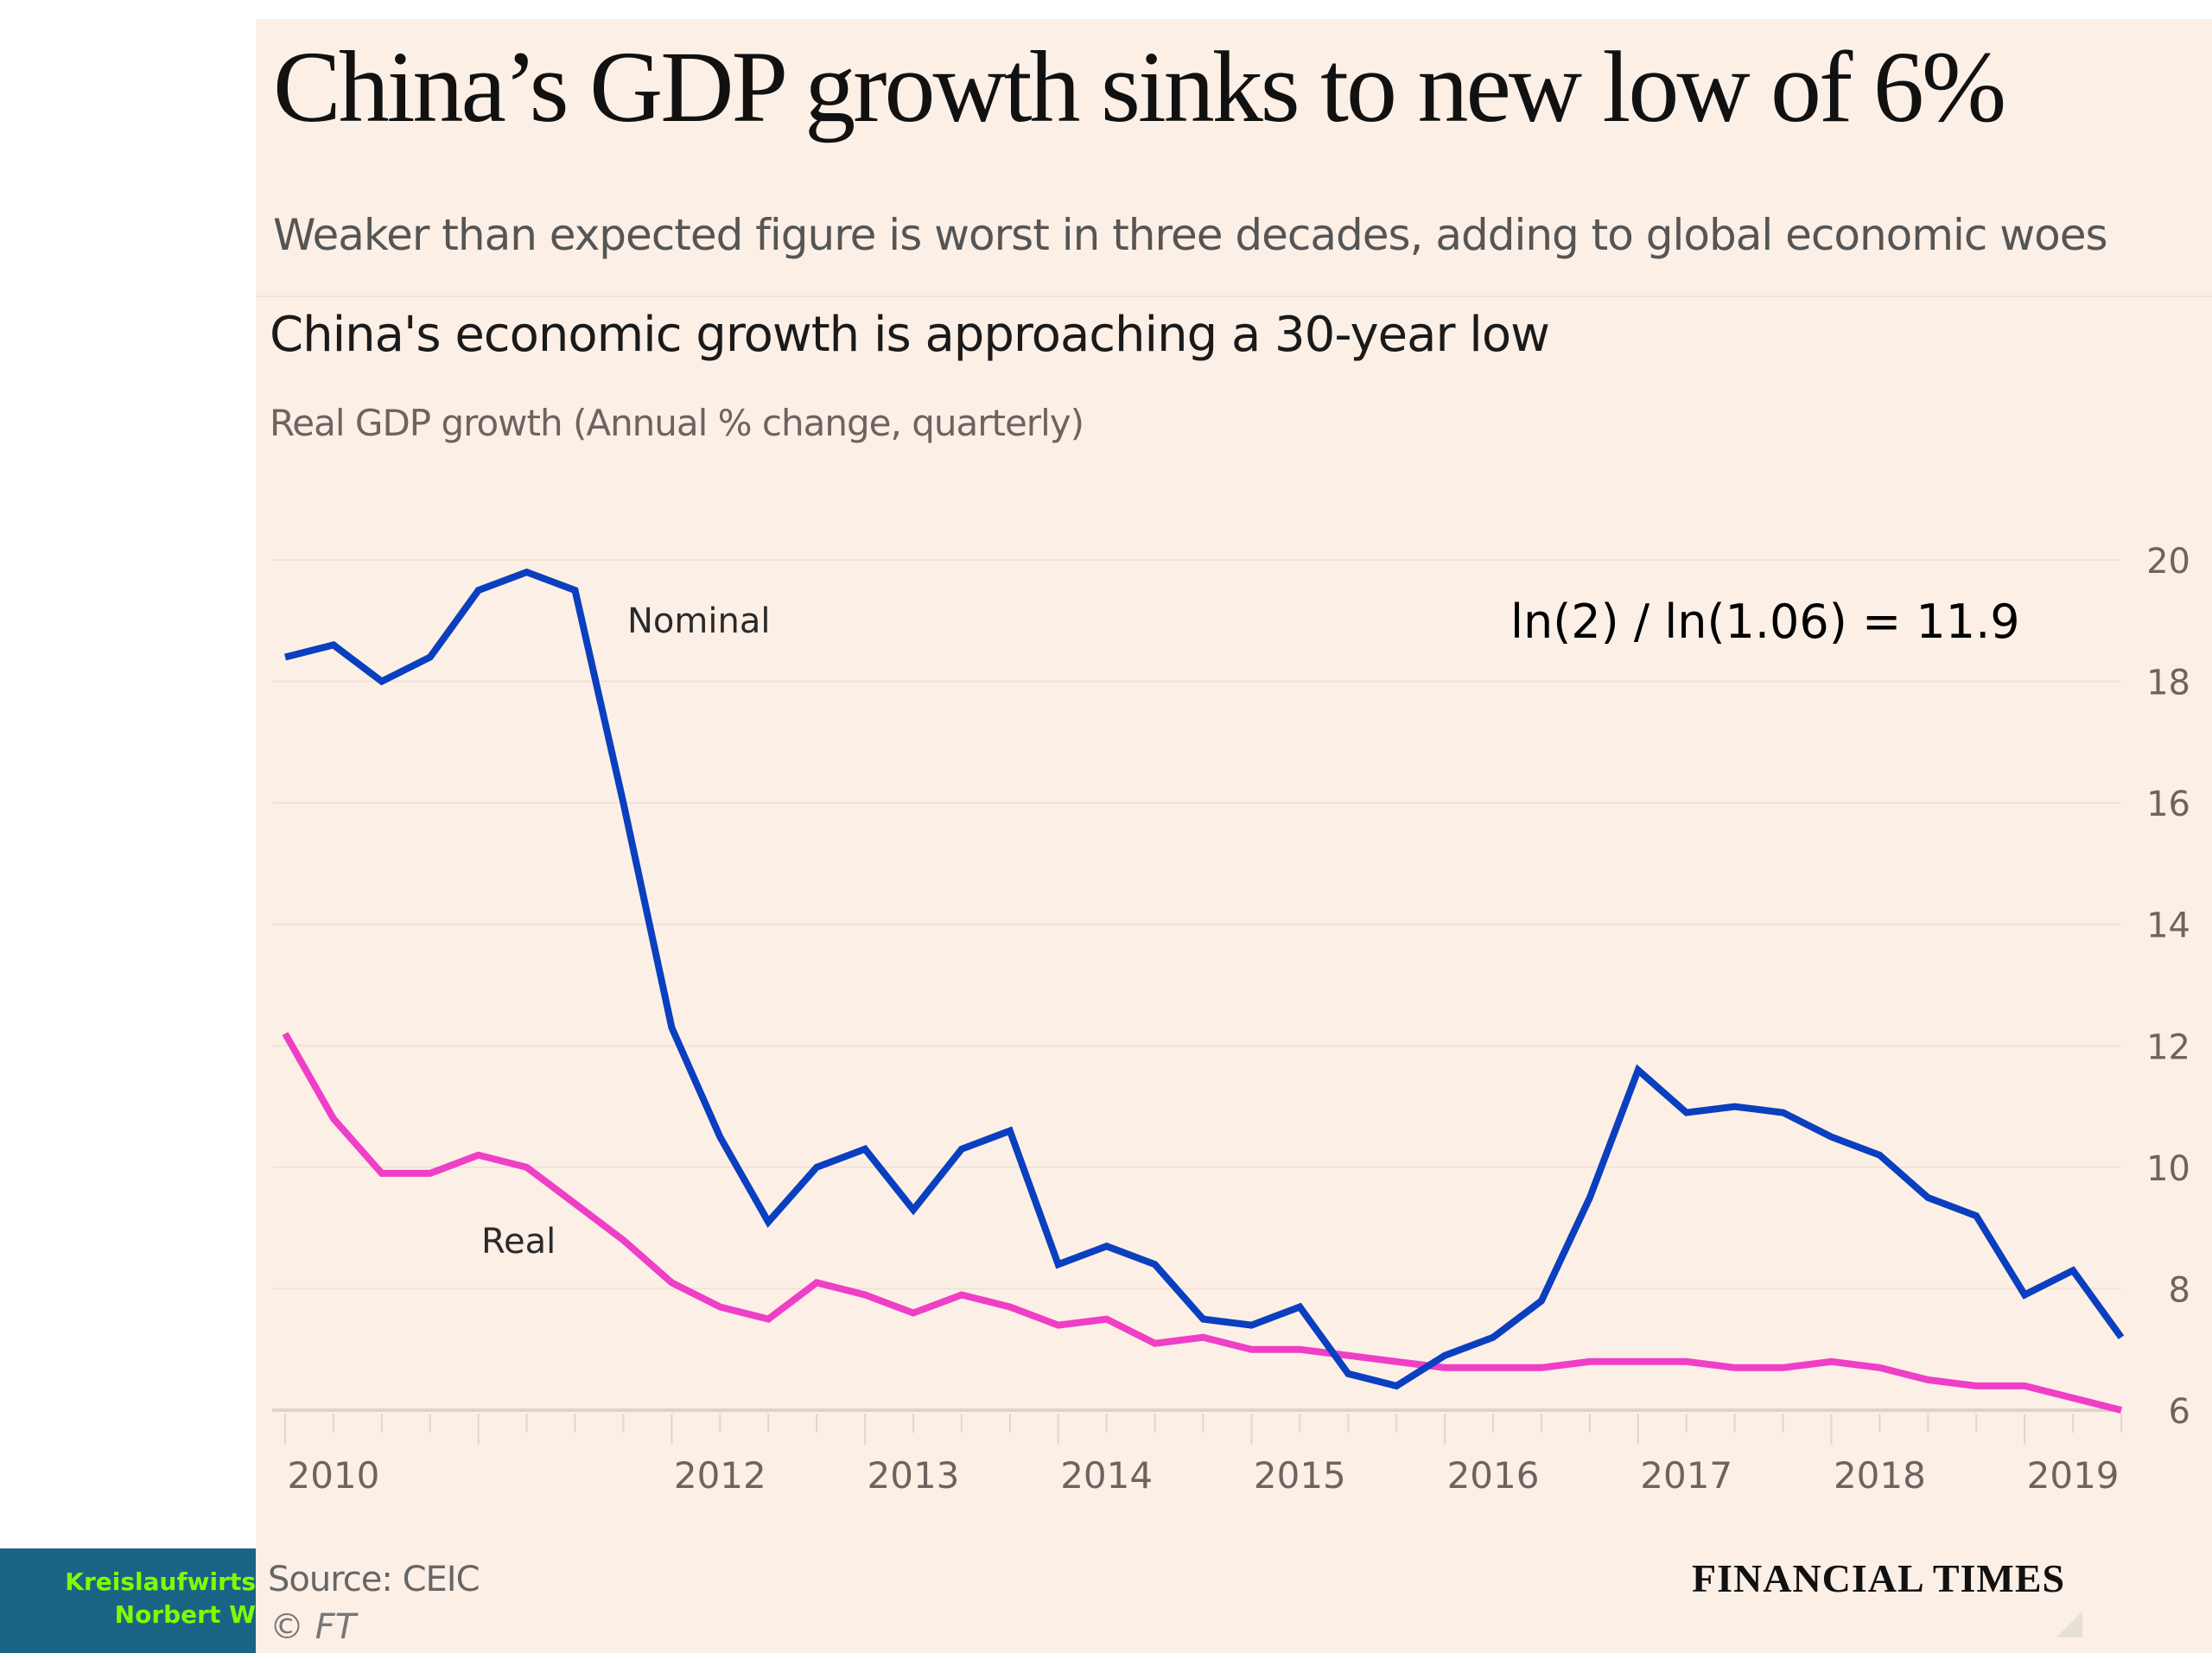  I want to click on y-tick-label: 14, so click(2168, 926).